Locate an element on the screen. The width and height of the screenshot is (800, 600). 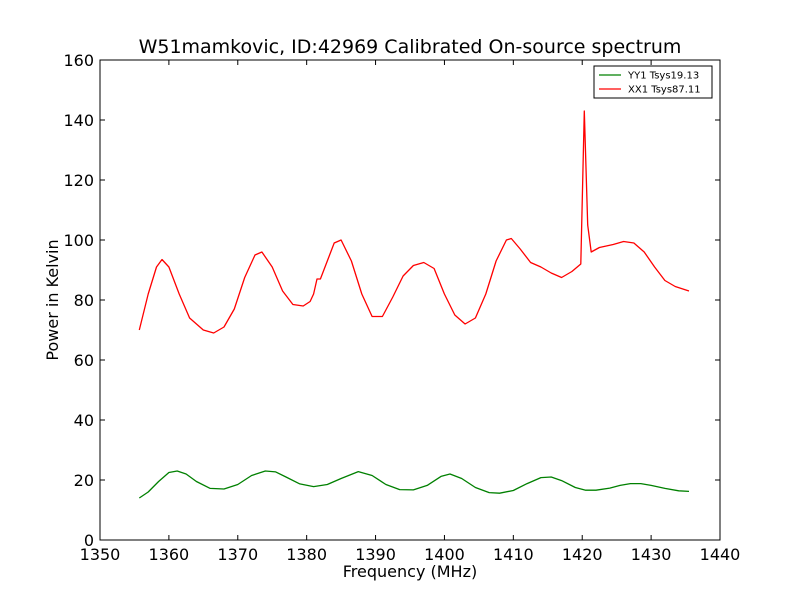
y-tick-label: 60 is located at coordinates (84, 360).